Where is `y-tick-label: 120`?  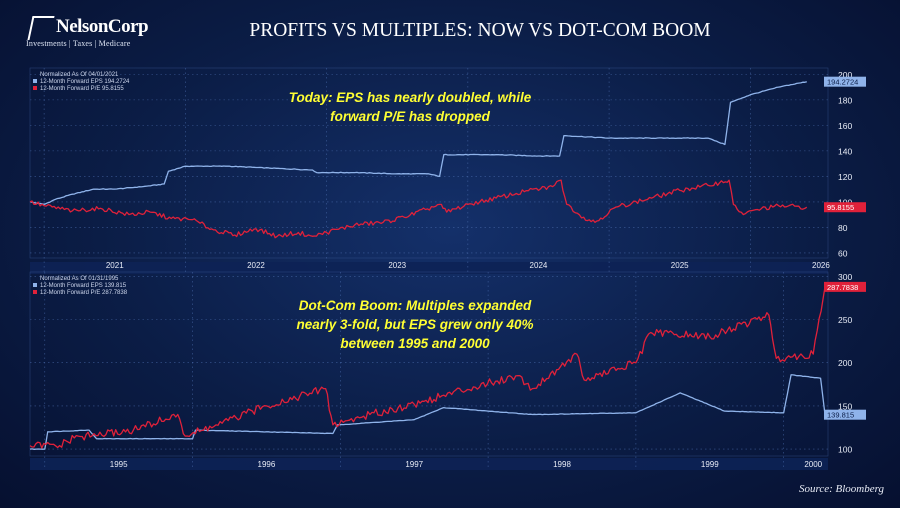
y-tick-label: 120 is located at coordinates (845, 177).